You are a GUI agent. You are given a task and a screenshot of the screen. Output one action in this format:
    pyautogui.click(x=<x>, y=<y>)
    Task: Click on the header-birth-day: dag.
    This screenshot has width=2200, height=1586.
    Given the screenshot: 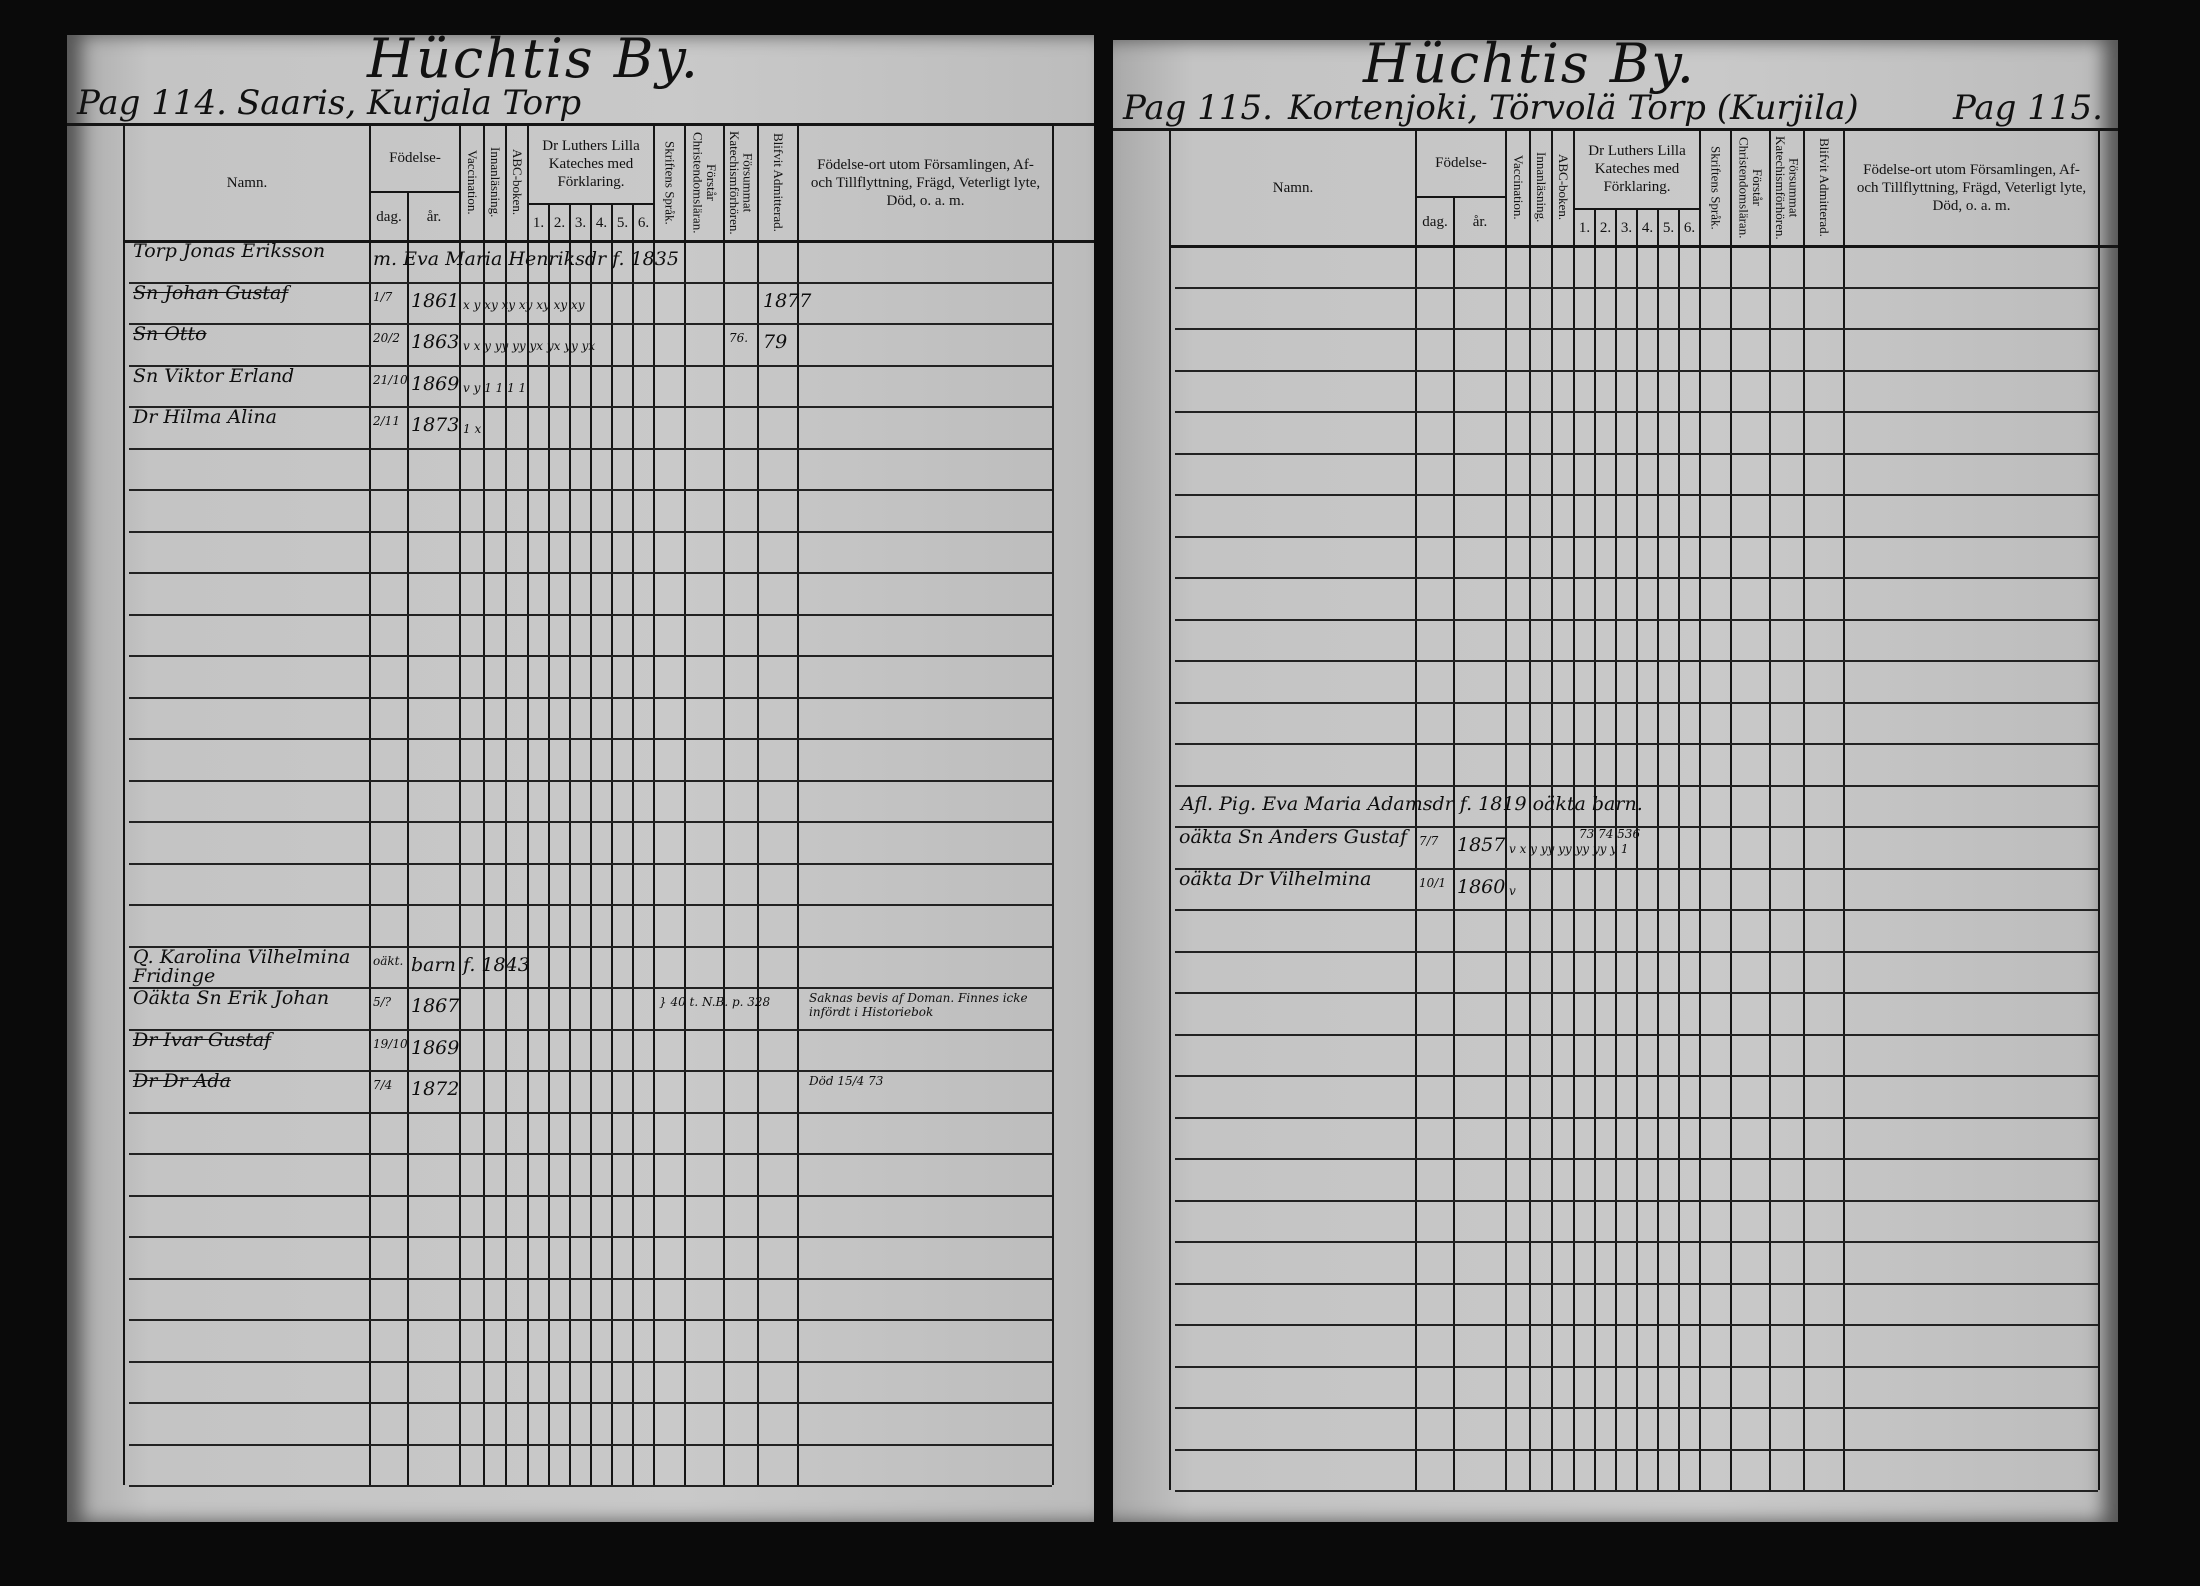 What is the action you would take?
    pyautogui.click(x=1435, y=221)
    